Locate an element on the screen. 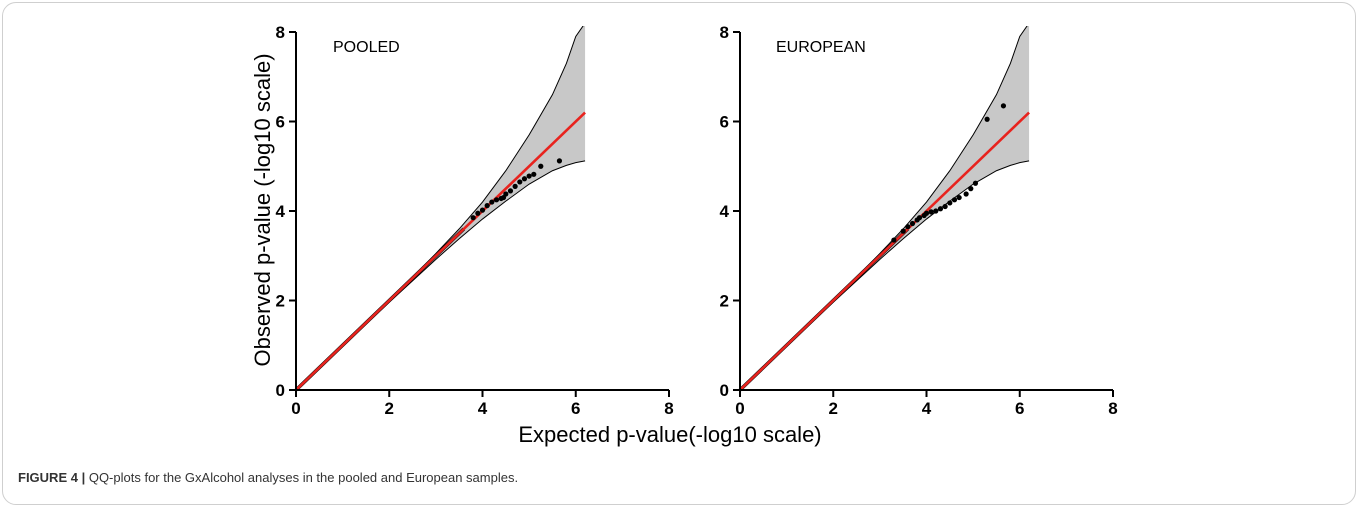 This screenshot has width=1360, height=509. y-axis-label: Observed p-value (-log10 scale) is located at coordinates (262, 209).